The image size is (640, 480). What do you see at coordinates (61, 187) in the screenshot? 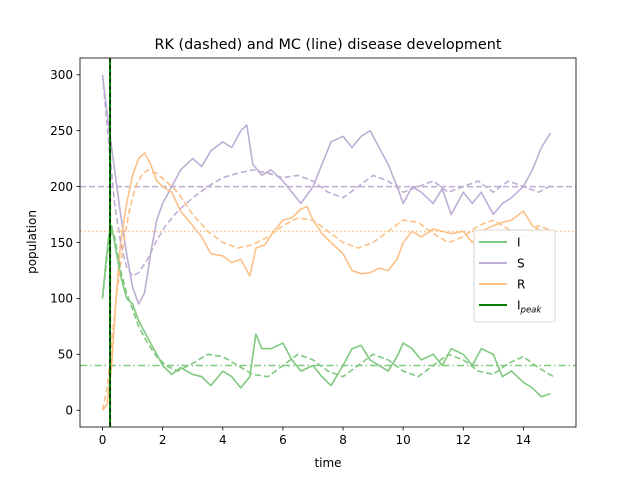
I see `y-tick-label: 200` at bounding box center [61, 187].